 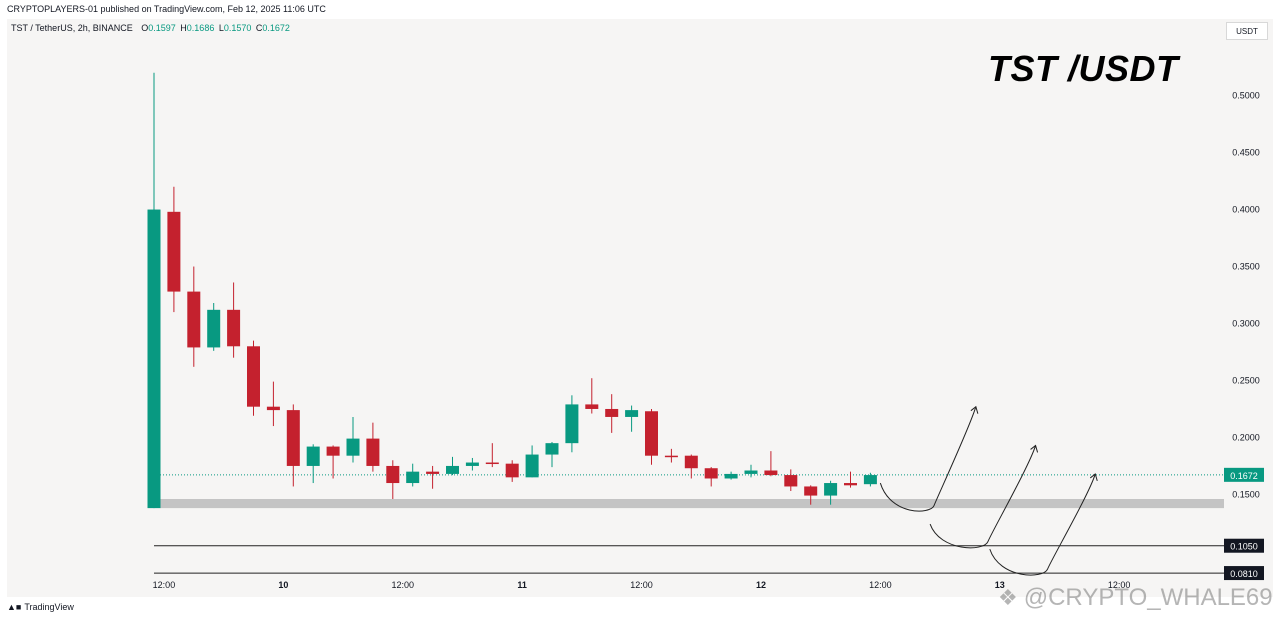 What do you see at coordinates (183, 28) in the screenshot?
I see `legend-high-label: H` at bounding box center [183, 28].